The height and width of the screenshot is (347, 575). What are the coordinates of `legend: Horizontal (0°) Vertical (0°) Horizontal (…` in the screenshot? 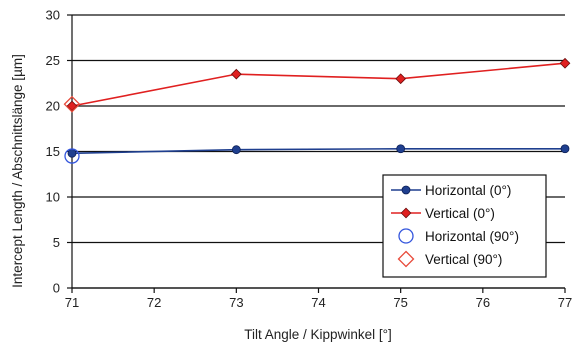 It's located at (464, 226).